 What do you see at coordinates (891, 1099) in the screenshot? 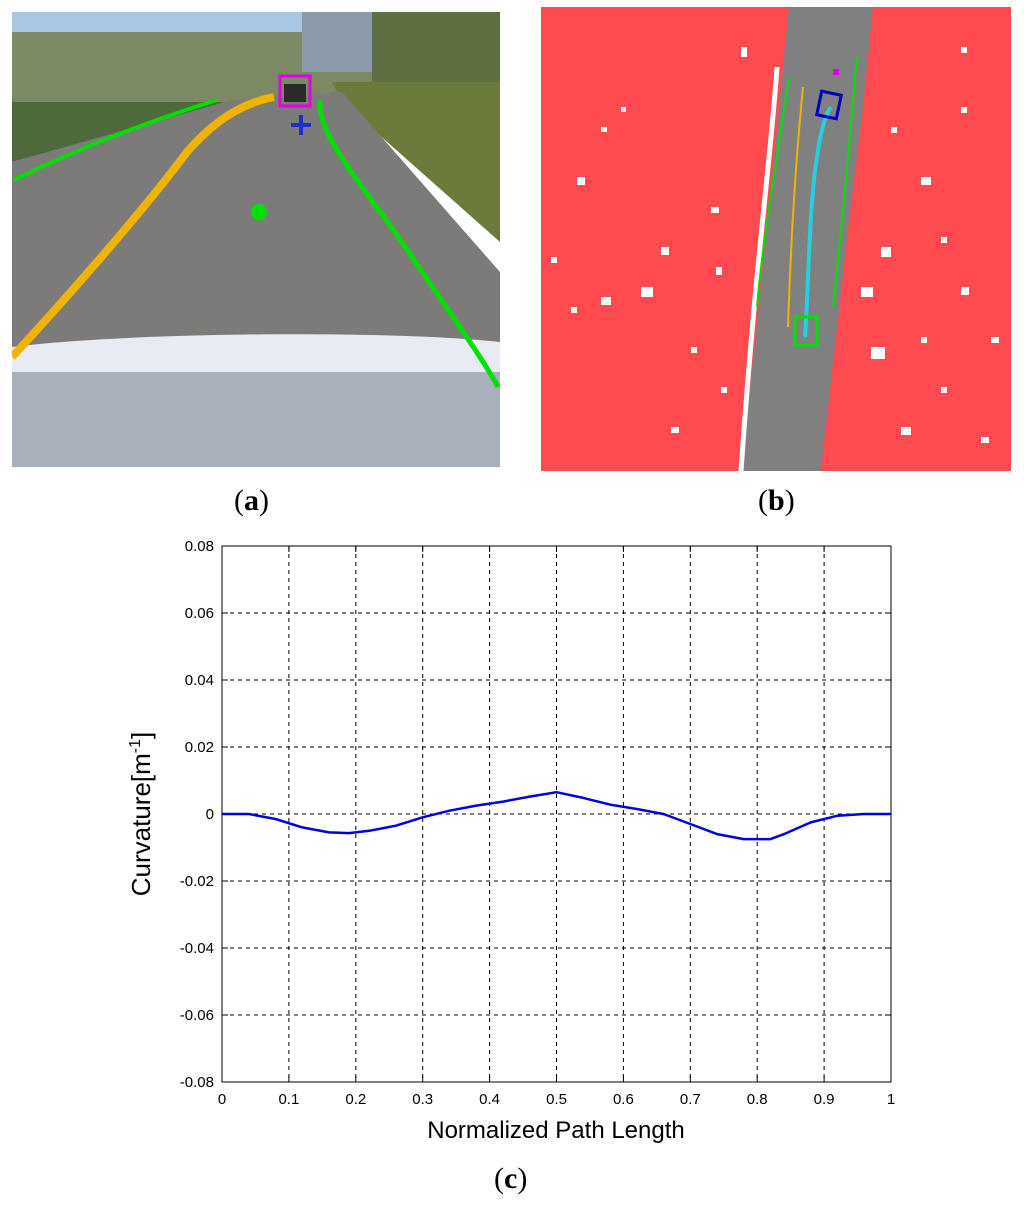
I see `x-tick-label: 1` at bounding box center [891, 1099].